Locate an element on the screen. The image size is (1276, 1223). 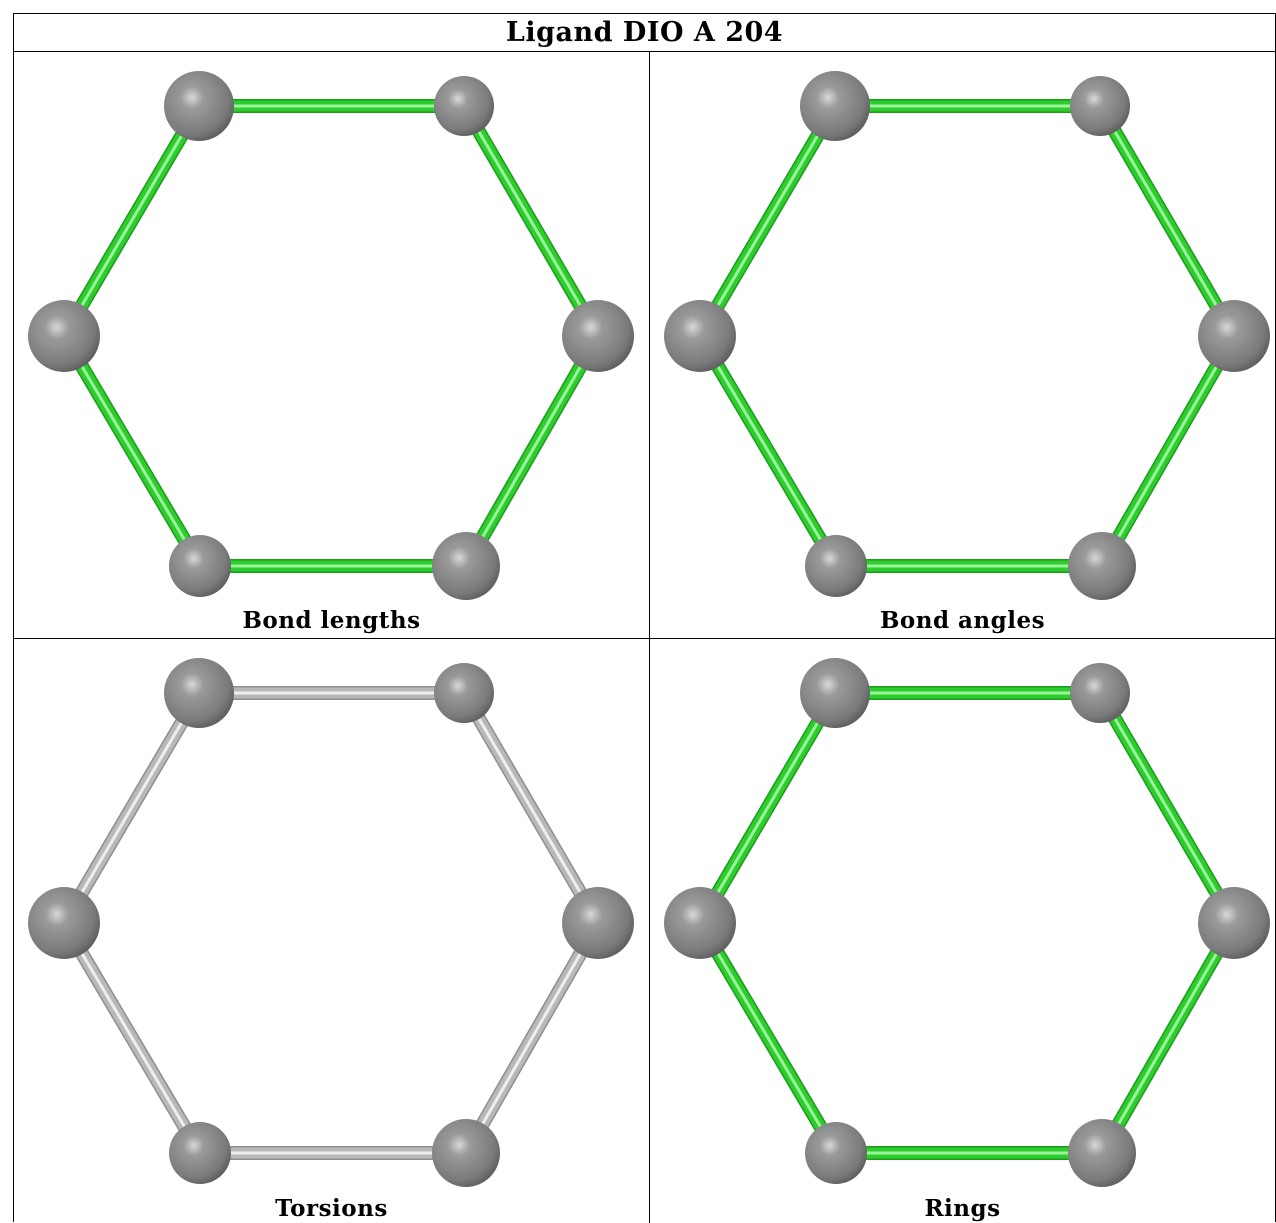
panel-label-bond-angles: Bond angles is located at coordinates (962, 620).